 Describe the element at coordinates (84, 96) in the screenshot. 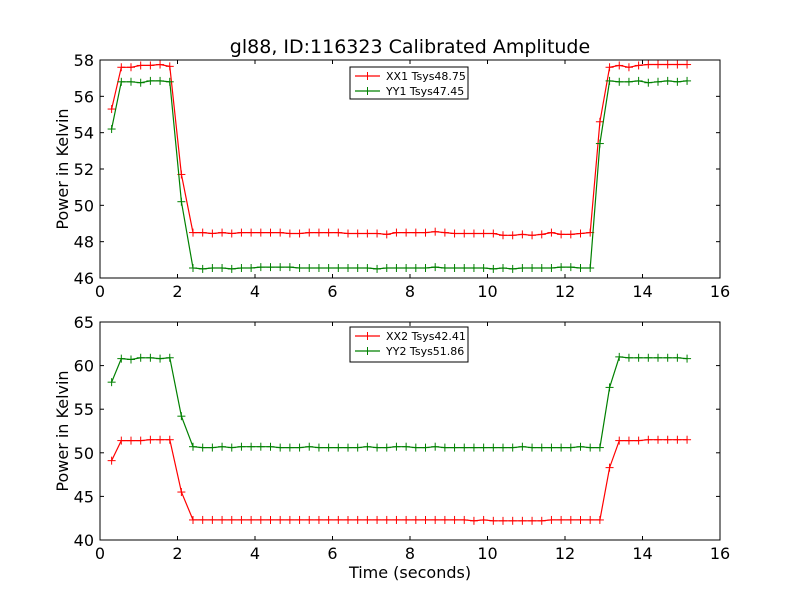

I see `y-tick-label: 56` at that location.